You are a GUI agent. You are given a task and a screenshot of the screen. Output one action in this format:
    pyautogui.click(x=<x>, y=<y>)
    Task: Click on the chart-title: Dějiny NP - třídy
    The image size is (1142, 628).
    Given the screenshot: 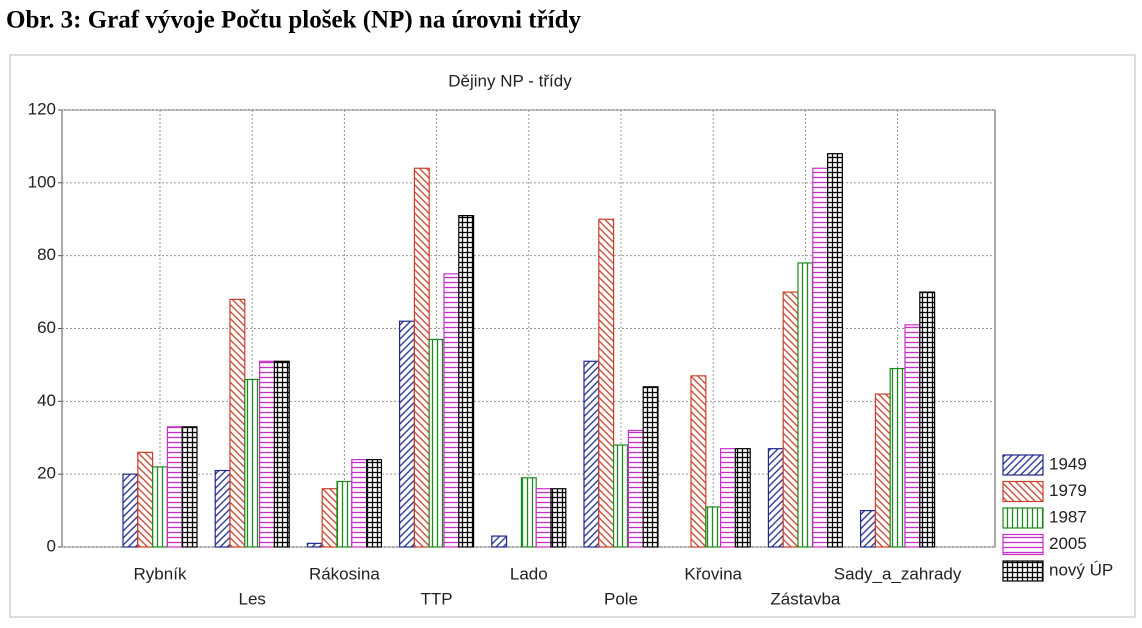 What is the action you would take?
    pyautogui.click(x=510, y=80)
    